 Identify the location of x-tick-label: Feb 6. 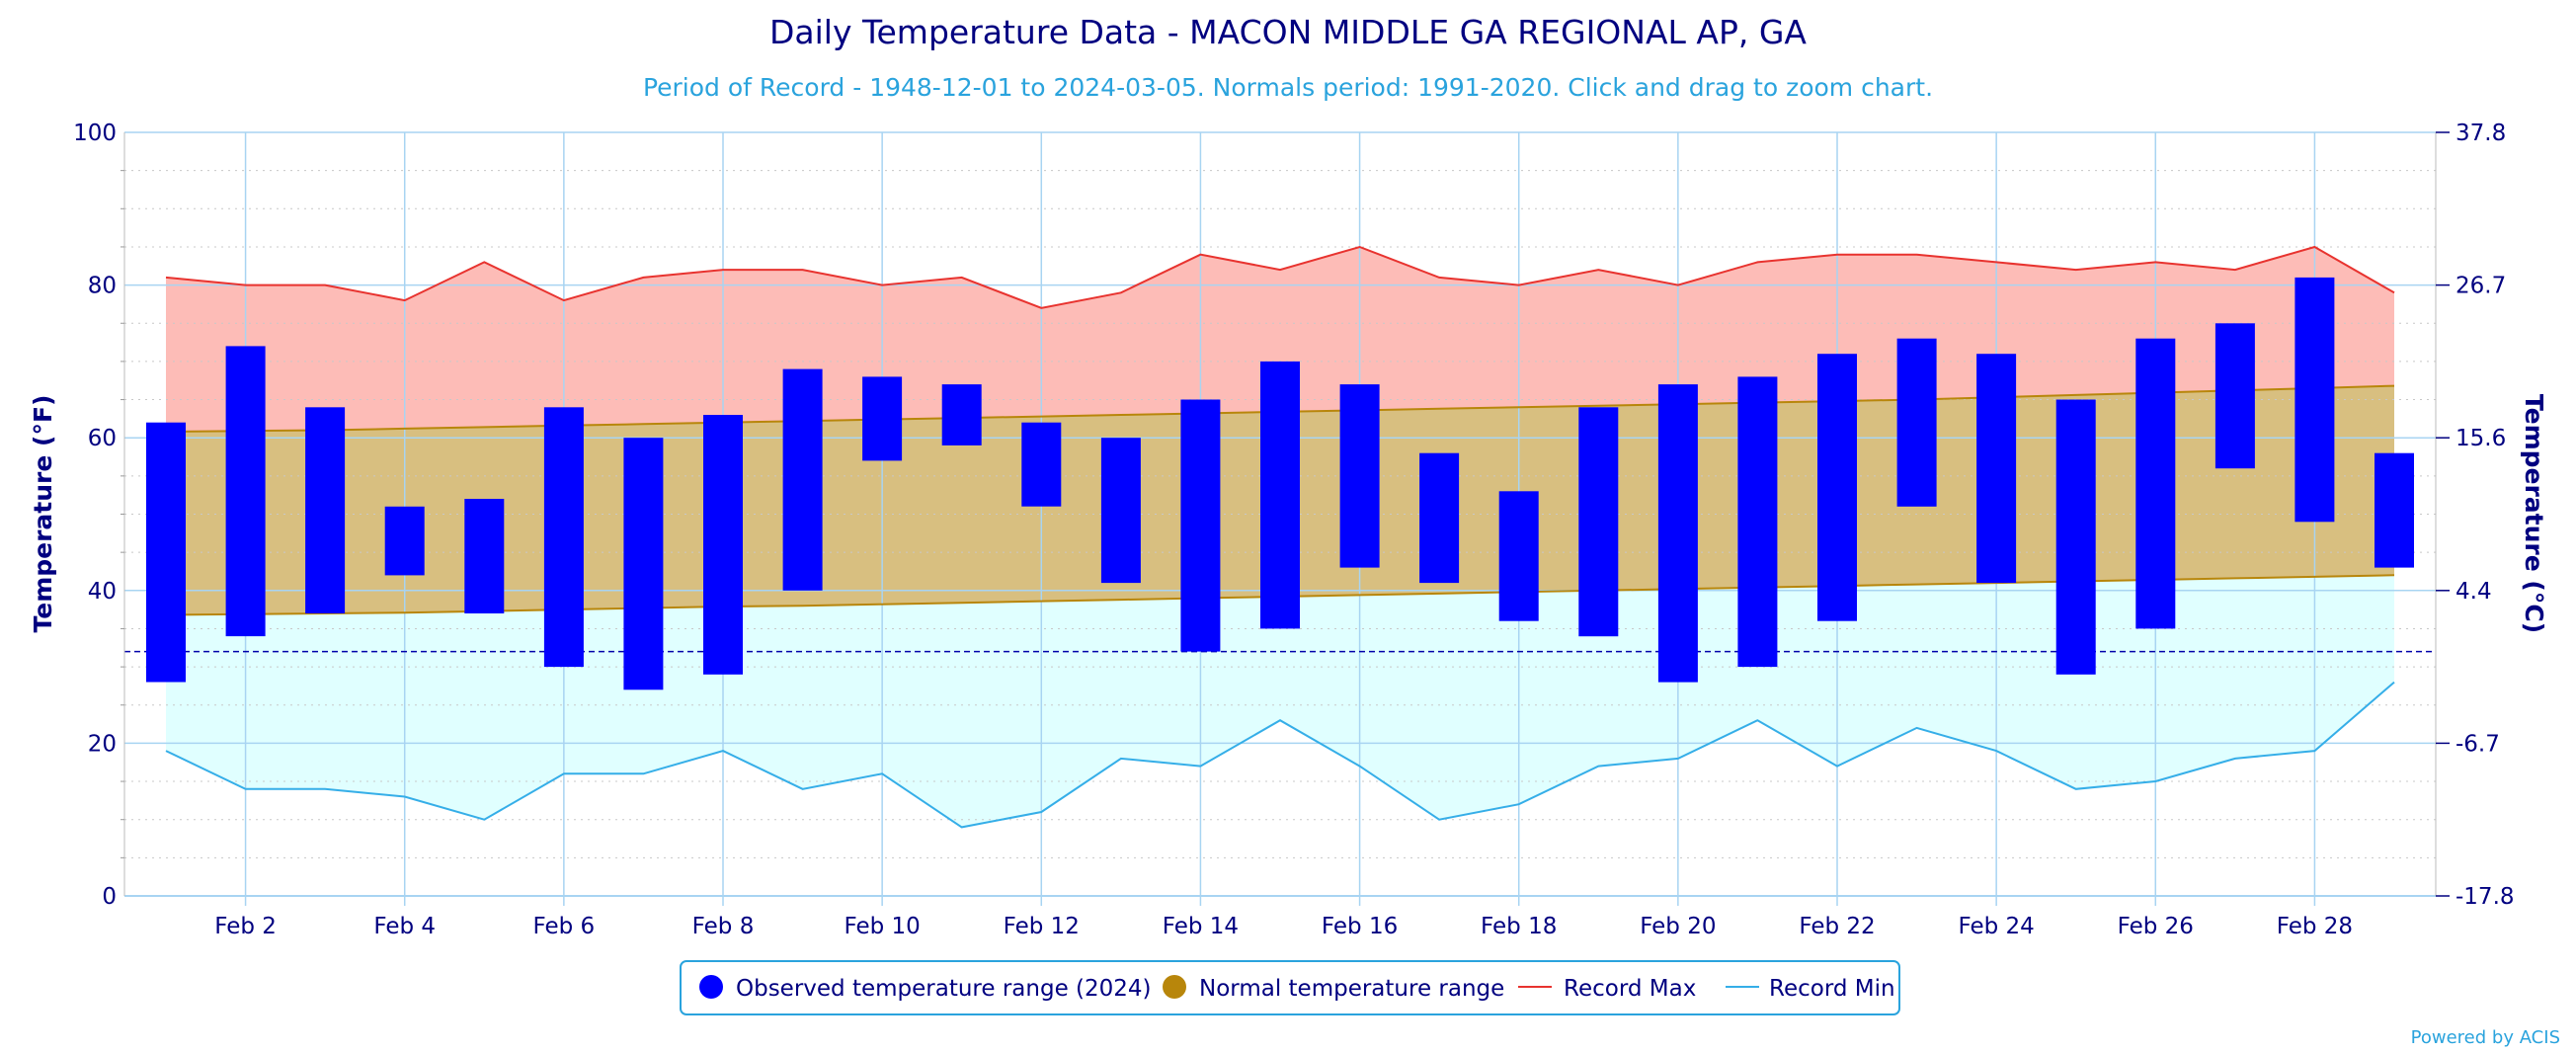
(564, 926).